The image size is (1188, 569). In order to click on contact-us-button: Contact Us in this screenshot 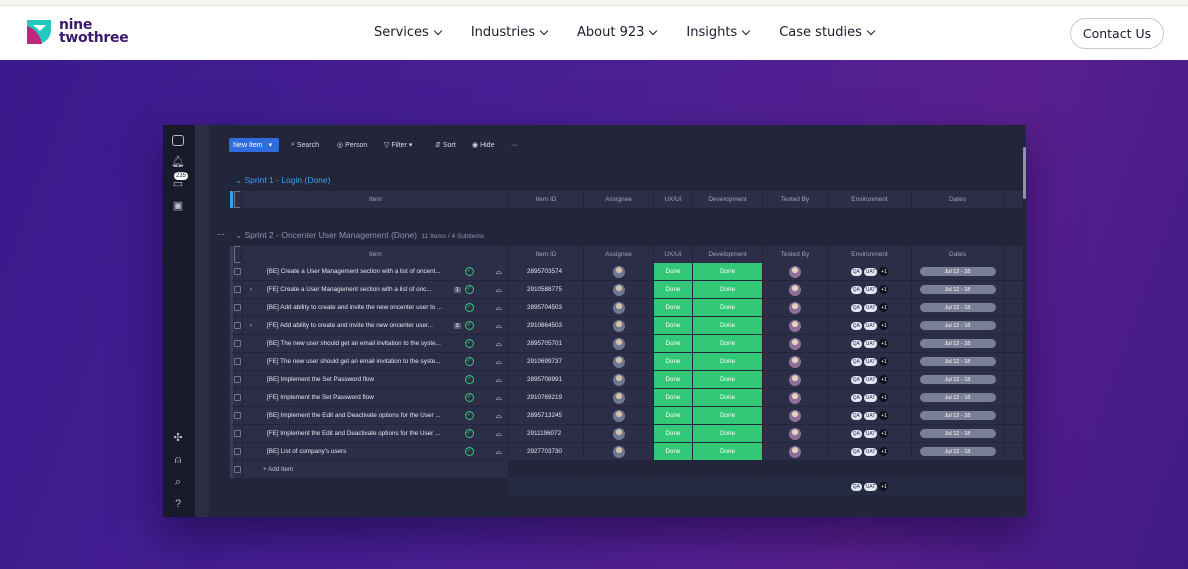, I will do `click(1117, 33)`.